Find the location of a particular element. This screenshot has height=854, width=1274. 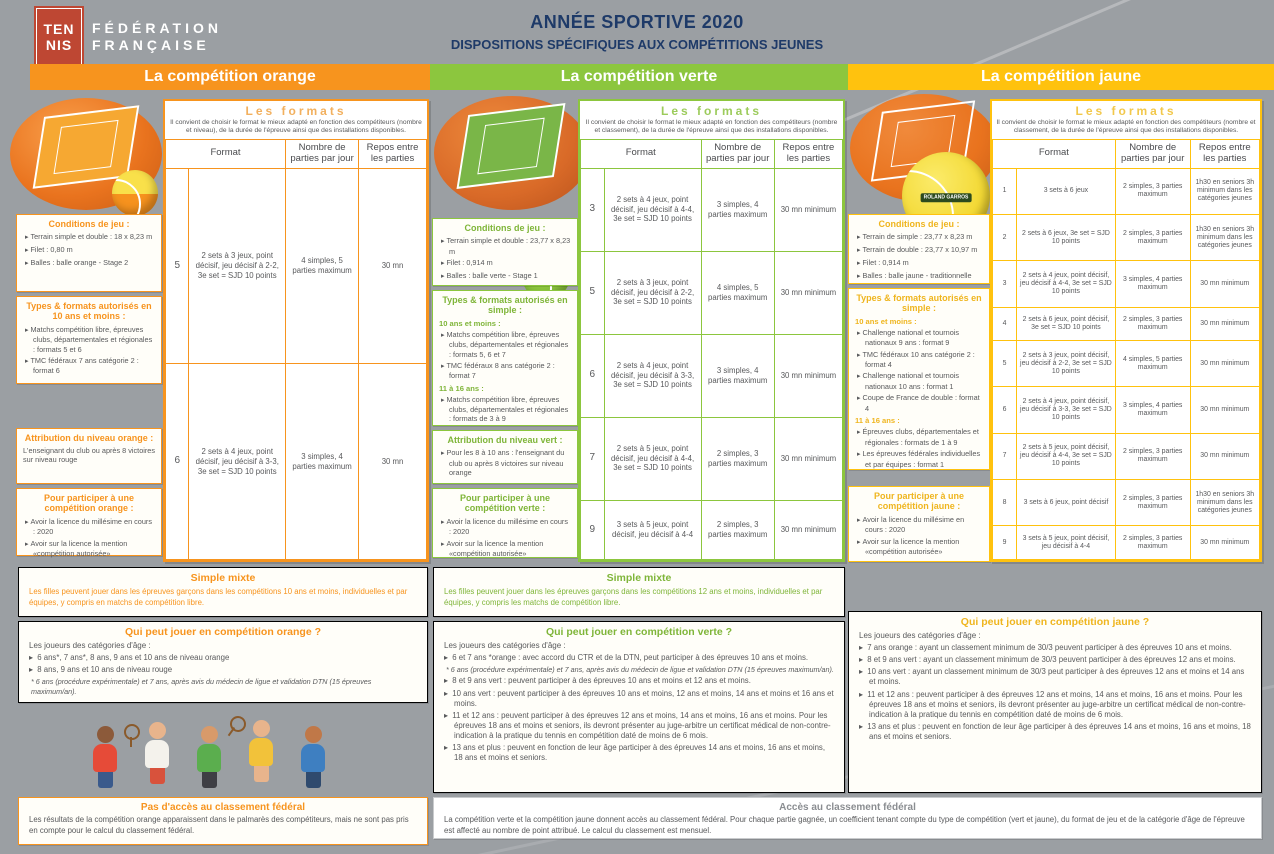

who-intro: Les joueurs des catégories d'âge : is located at coordinates (90, 645).